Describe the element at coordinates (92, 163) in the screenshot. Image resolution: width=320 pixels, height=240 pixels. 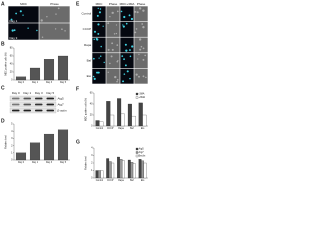
I see `y-tick-label: 2` at that location.